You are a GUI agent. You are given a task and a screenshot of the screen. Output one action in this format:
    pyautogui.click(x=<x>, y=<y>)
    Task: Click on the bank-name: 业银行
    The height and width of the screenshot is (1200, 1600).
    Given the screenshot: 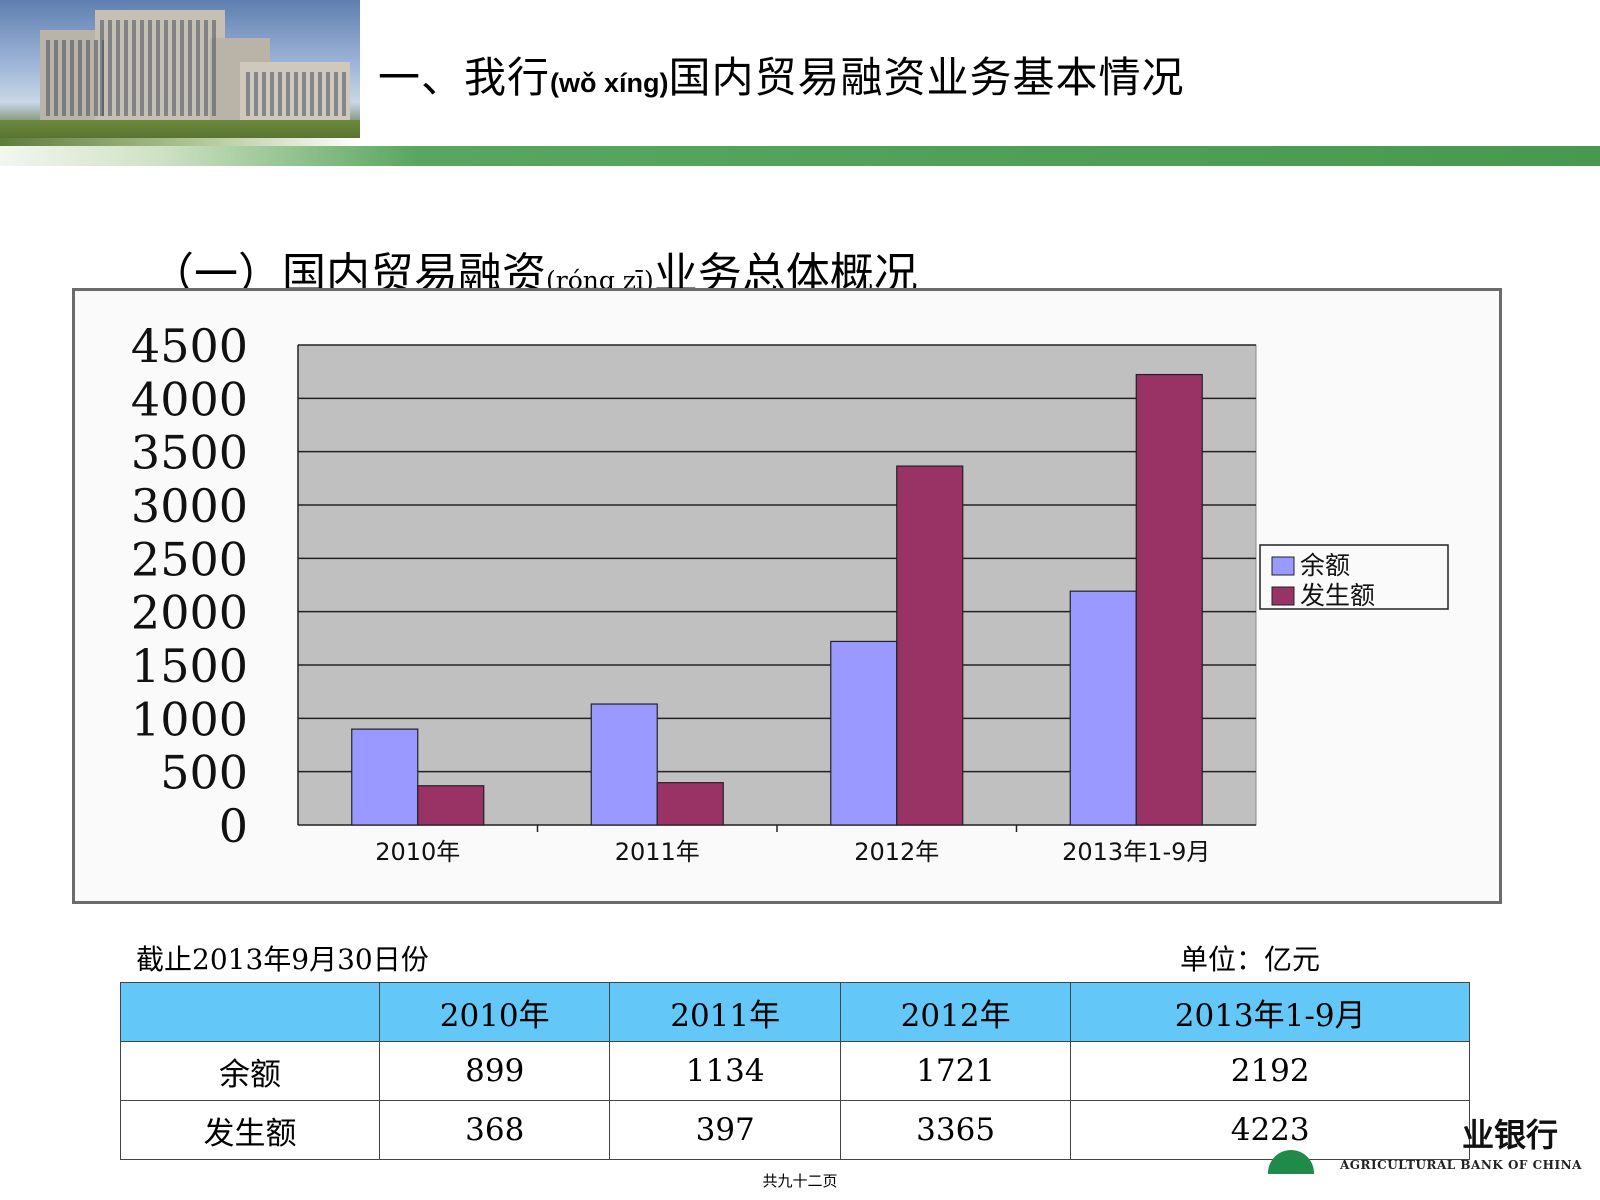 What is the action you would take?
    pyautogui.click(x=1510, y=1135)
    